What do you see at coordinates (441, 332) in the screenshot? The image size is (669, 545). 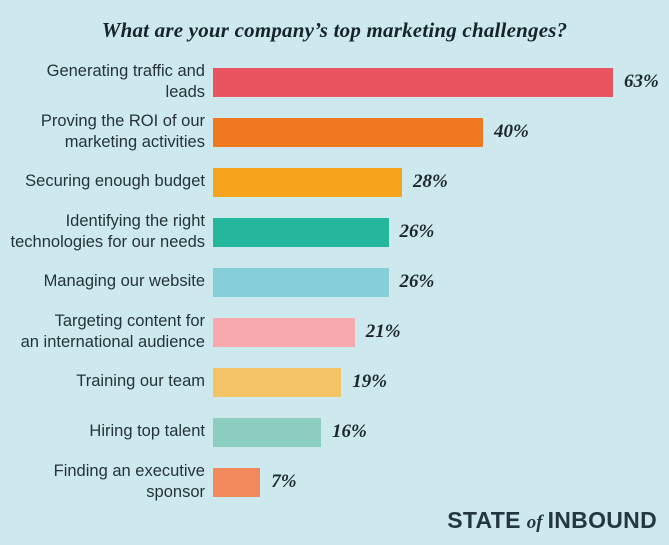 I see `bar-area: 21%` at bounding box center [441, 332].